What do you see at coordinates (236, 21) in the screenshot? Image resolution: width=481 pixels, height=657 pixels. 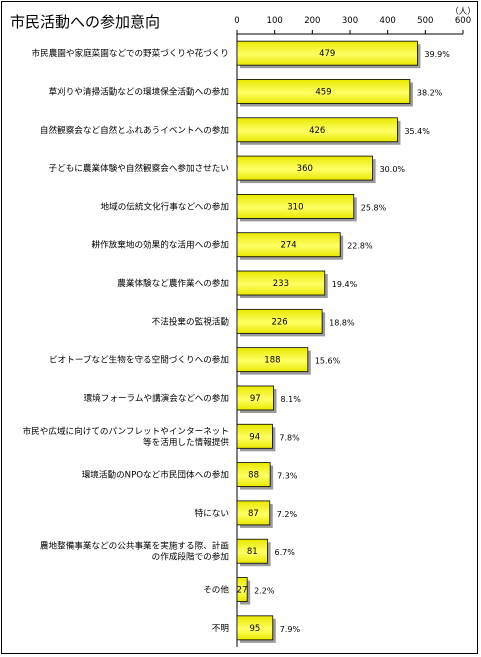 I see `x-tick-label: 0` at bounding box center [236, 21].